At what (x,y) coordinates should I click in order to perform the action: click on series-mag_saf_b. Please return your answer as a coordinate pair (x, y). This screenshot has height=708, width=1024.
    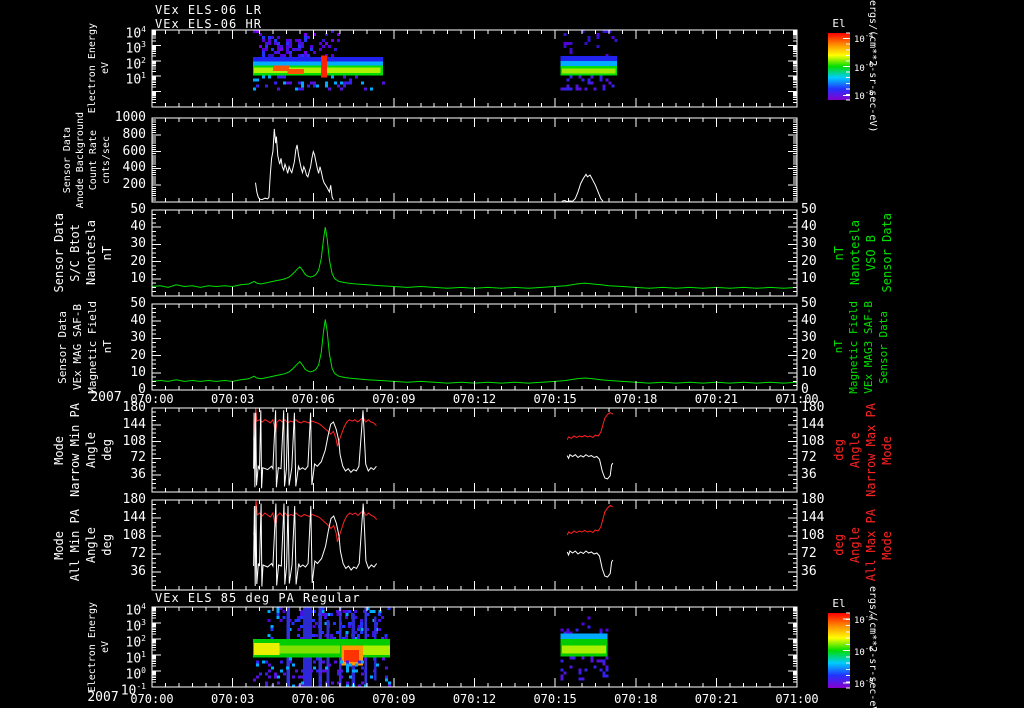
    Looking at the image, I should click on (474, 351).